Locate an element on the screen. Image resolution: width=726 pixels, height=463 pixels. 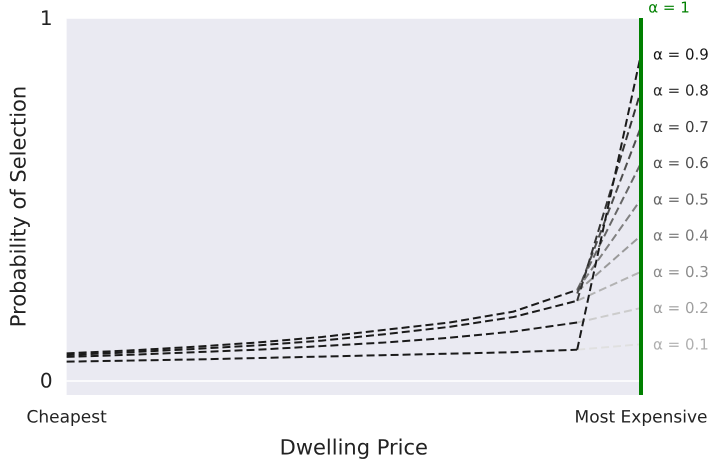
y-tick-label: 1 is located at coordinates (46, 18).